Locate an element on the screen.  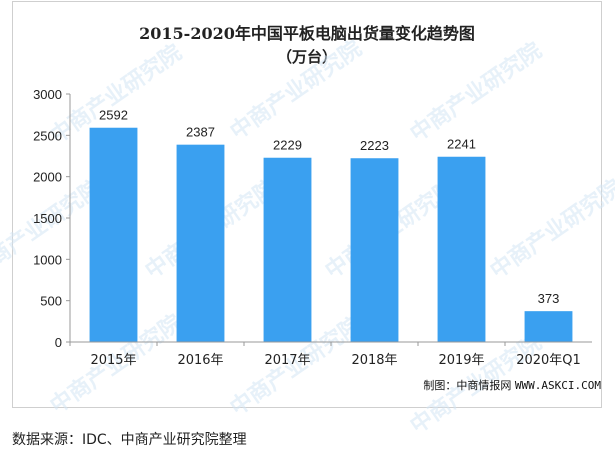
y-tick-label: 0 is located at coordinates (58, 342).